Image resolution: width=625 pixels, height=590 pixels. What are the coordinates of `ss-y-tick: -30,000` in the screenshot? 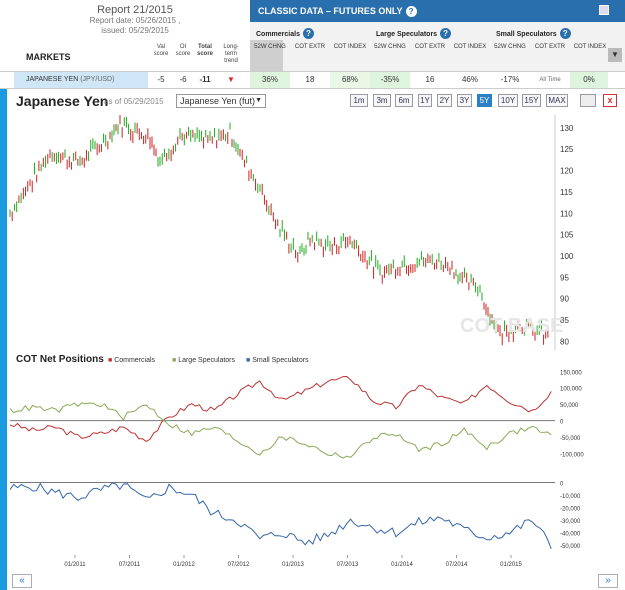 It's located at (570, 522).